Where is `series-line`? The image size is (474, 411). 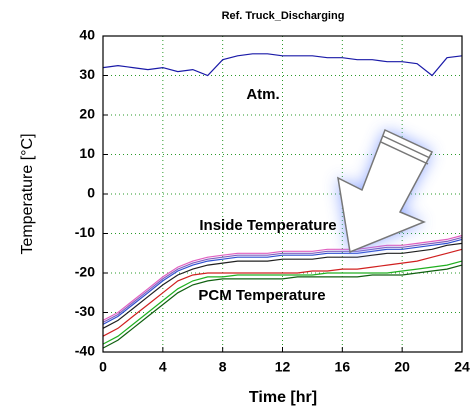
series-line is located at coordinates (282, 65).